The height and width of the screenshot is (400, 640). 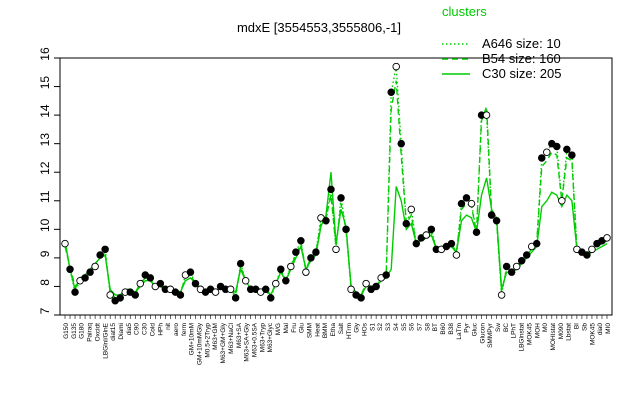 What do you see at coordinates (490, 335) in the screenshot?
I see `x-tick-label: SMMPyr` at bounding box center [490, 335].